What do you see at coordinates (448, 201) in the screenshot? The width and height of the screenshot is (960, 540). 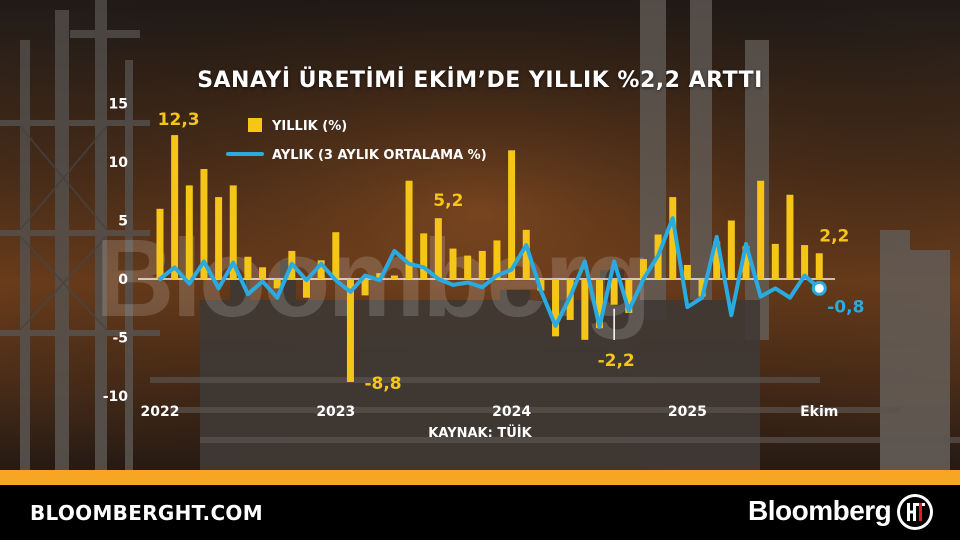 I see `data-label: 5,2` at bounding box center [448, 201].